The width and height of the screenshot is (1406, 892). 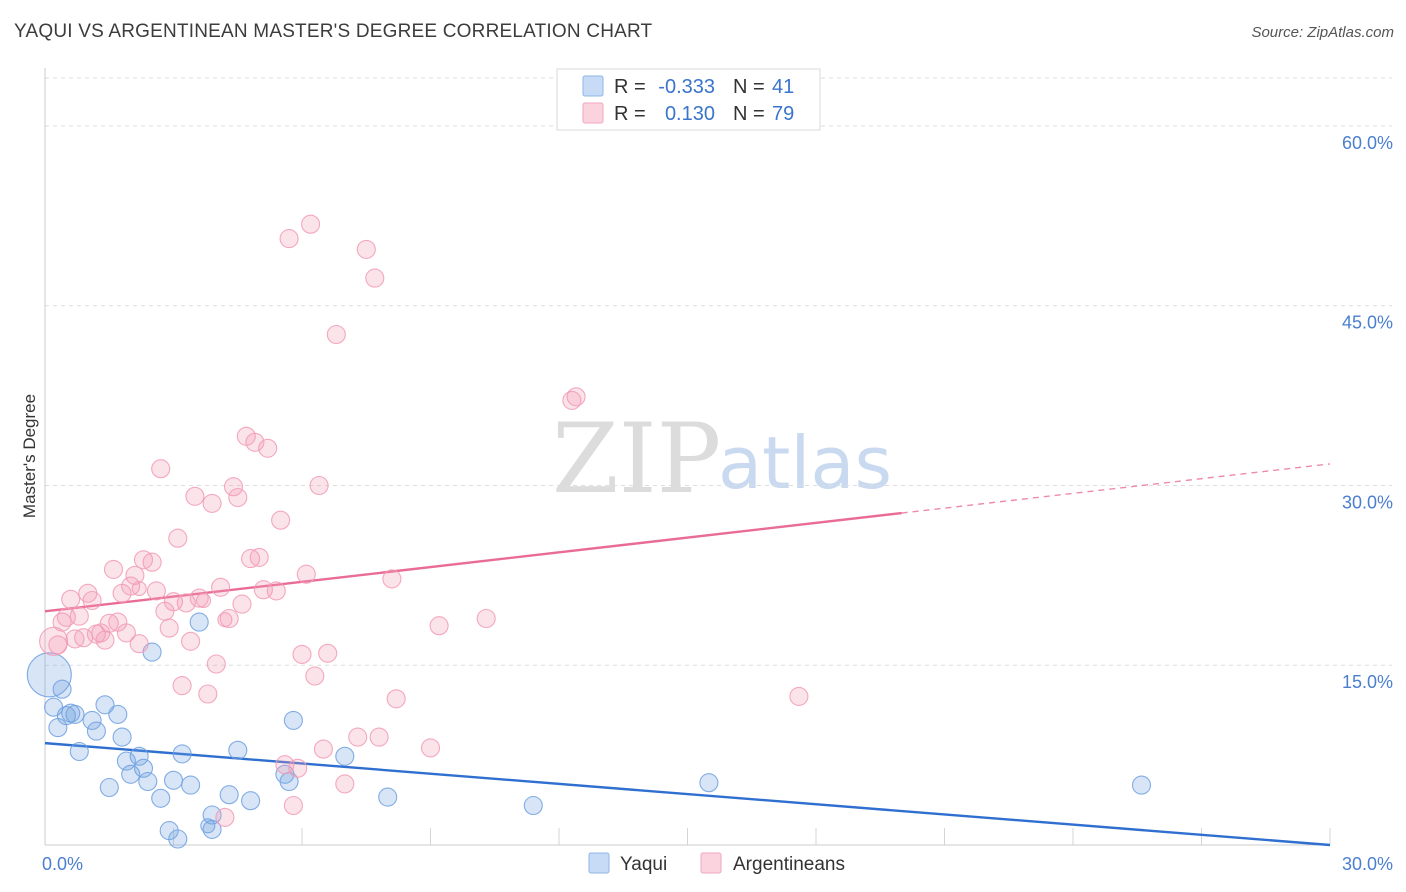 What do you see at coordinates (1367, 864) in the screenshot?
I see `x-tick-label: 30.0%` at bounding box center [1367, 864].